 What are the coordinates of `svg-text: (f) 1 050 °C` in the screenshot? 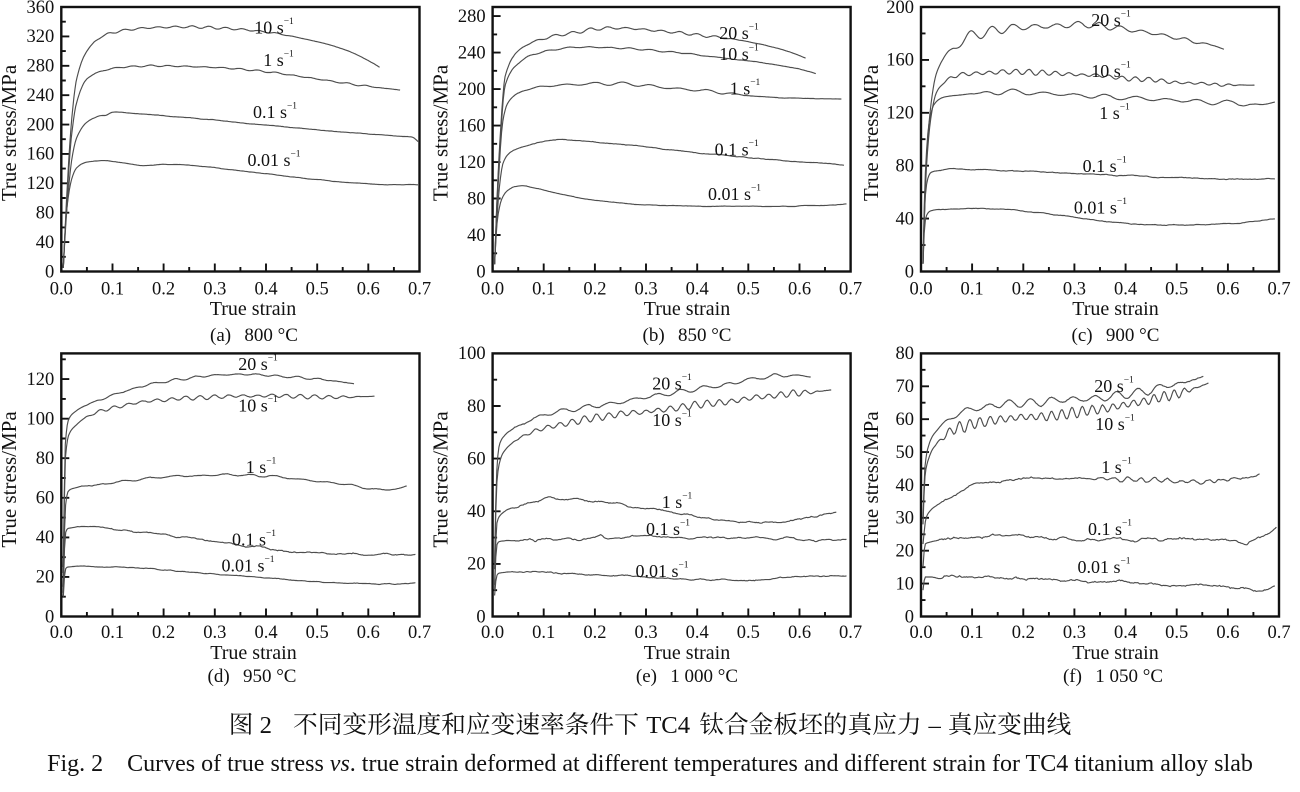 It's located at (1113, 676).